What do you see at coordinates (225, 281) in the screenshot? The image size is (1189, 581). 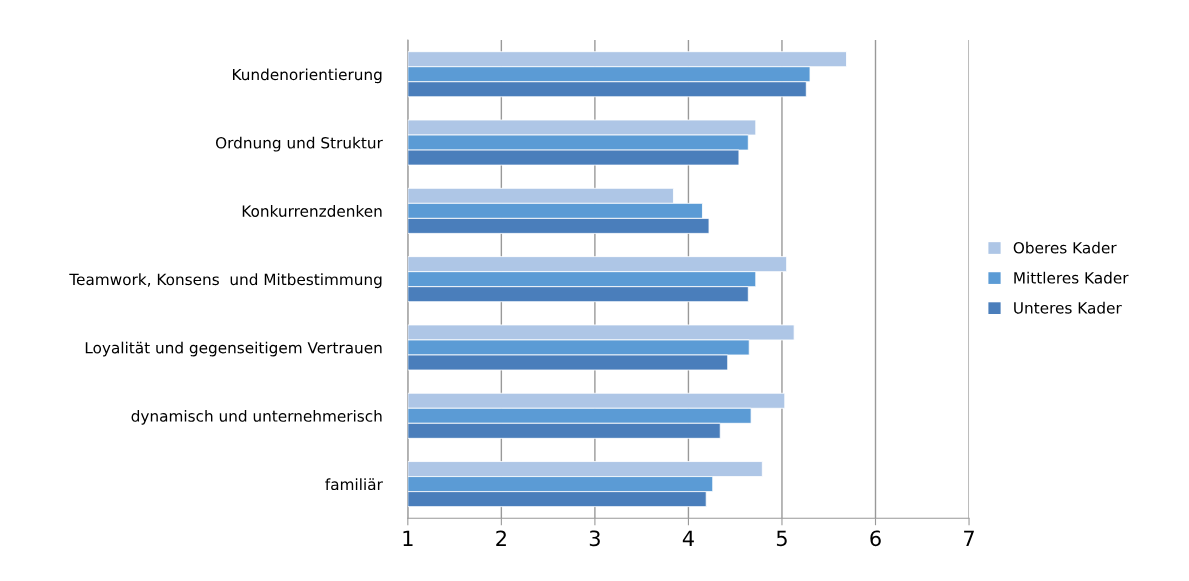 I see `y-tick-label: Teamwork, Konsens und Mitbestimmung` at bounding box center [225, 281].